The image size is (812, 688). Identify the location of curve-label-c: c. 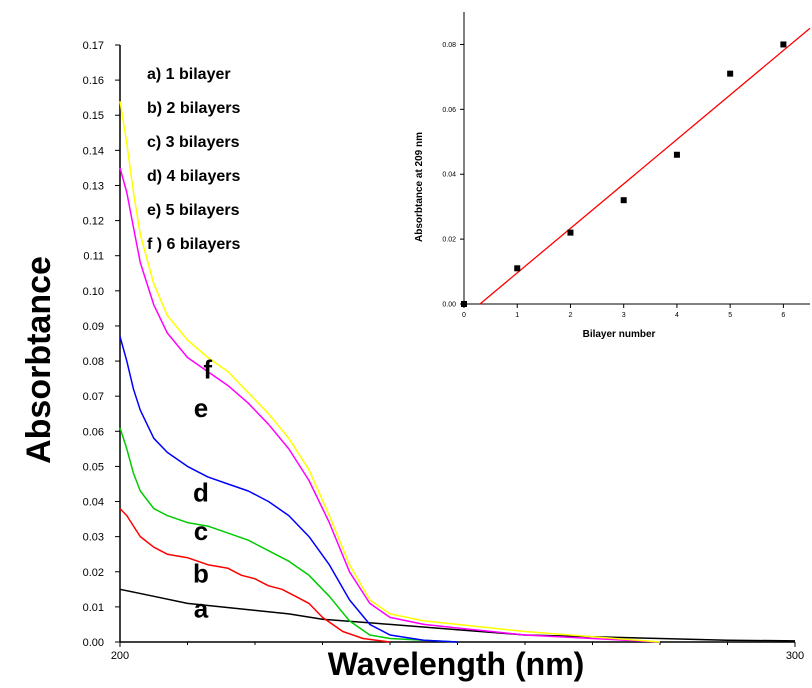
(201, 531).